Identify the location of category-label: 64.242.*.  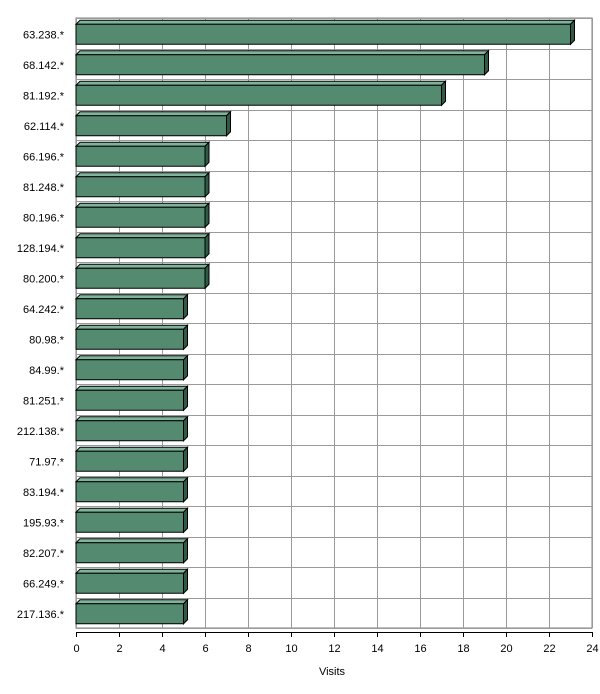
(44, 310).